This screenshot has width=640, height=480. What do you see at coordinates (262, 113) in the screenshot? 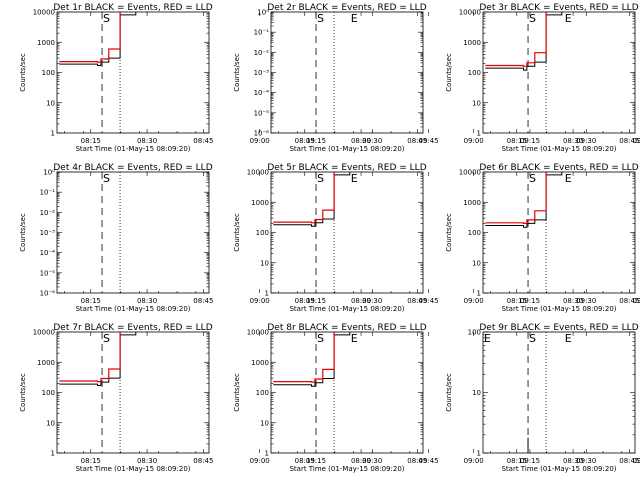
I see `y-tick-label: 10⁻⁵` at bounding box center [262, 113].